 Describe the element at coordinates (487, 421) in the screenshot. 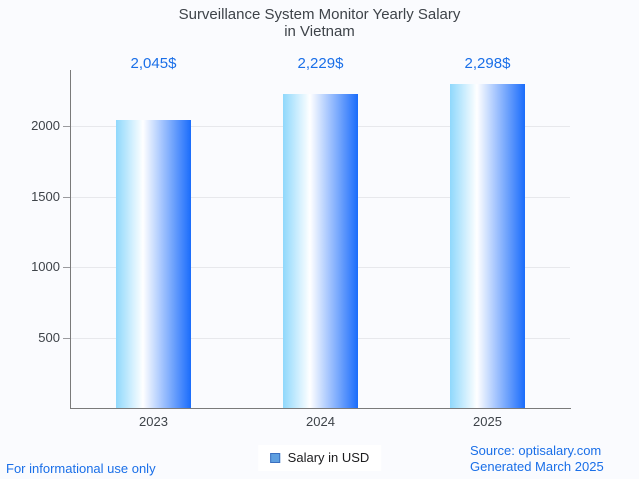

I see `x-axis-label-2025: 2025` at that location.